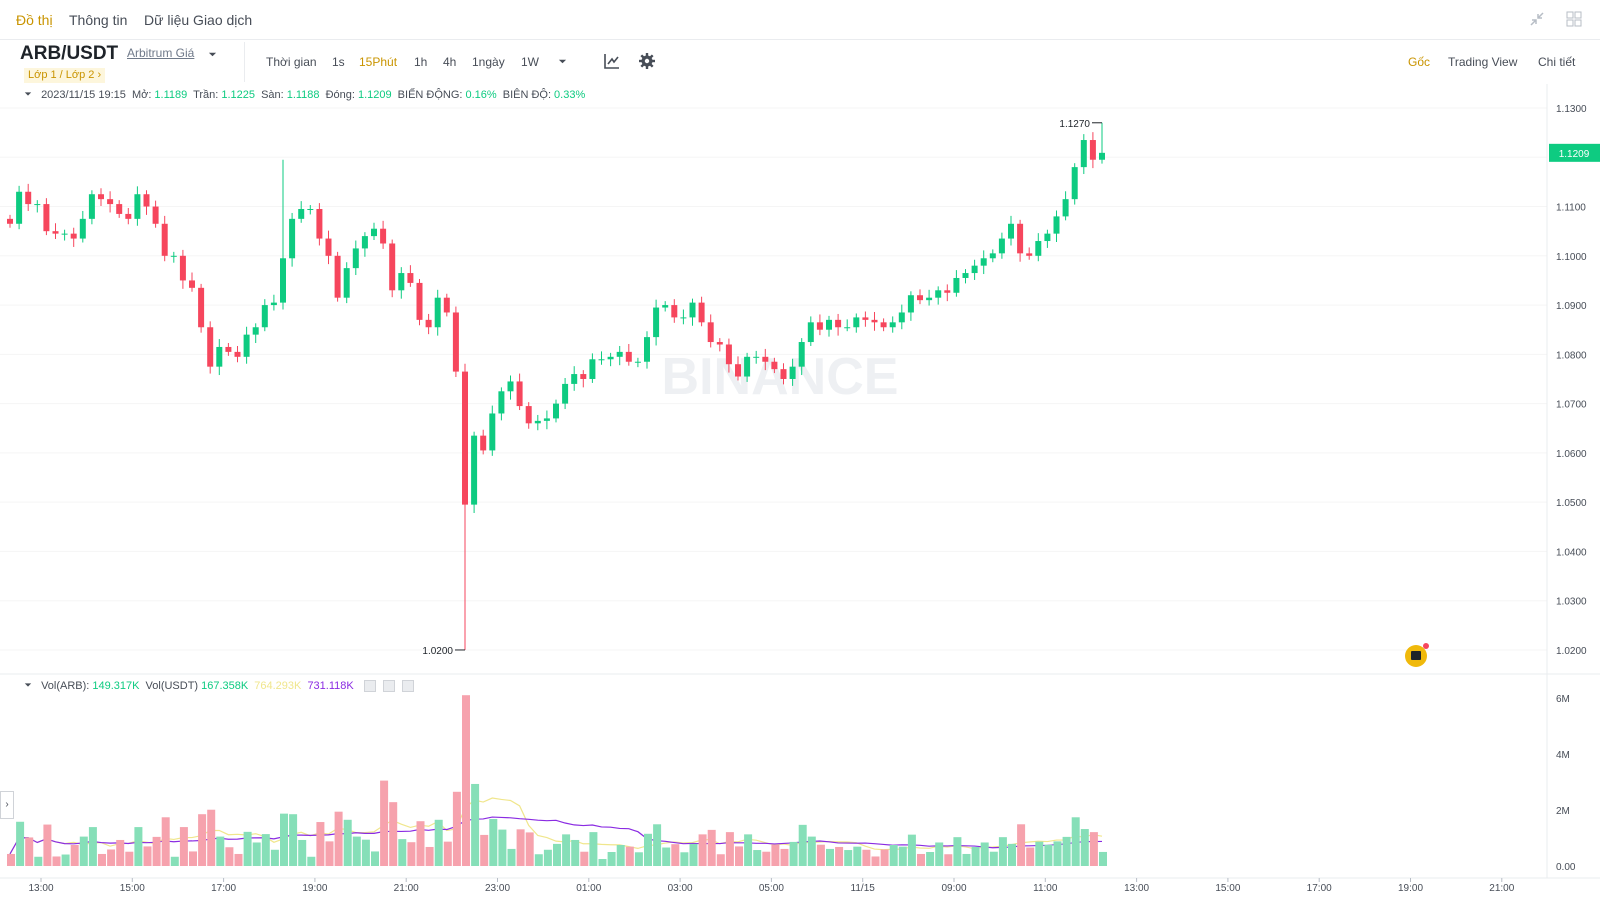  Describe the element at coordinates (421, 62) in the screenshot. I see `timeframe-1h: 1h` at that location.